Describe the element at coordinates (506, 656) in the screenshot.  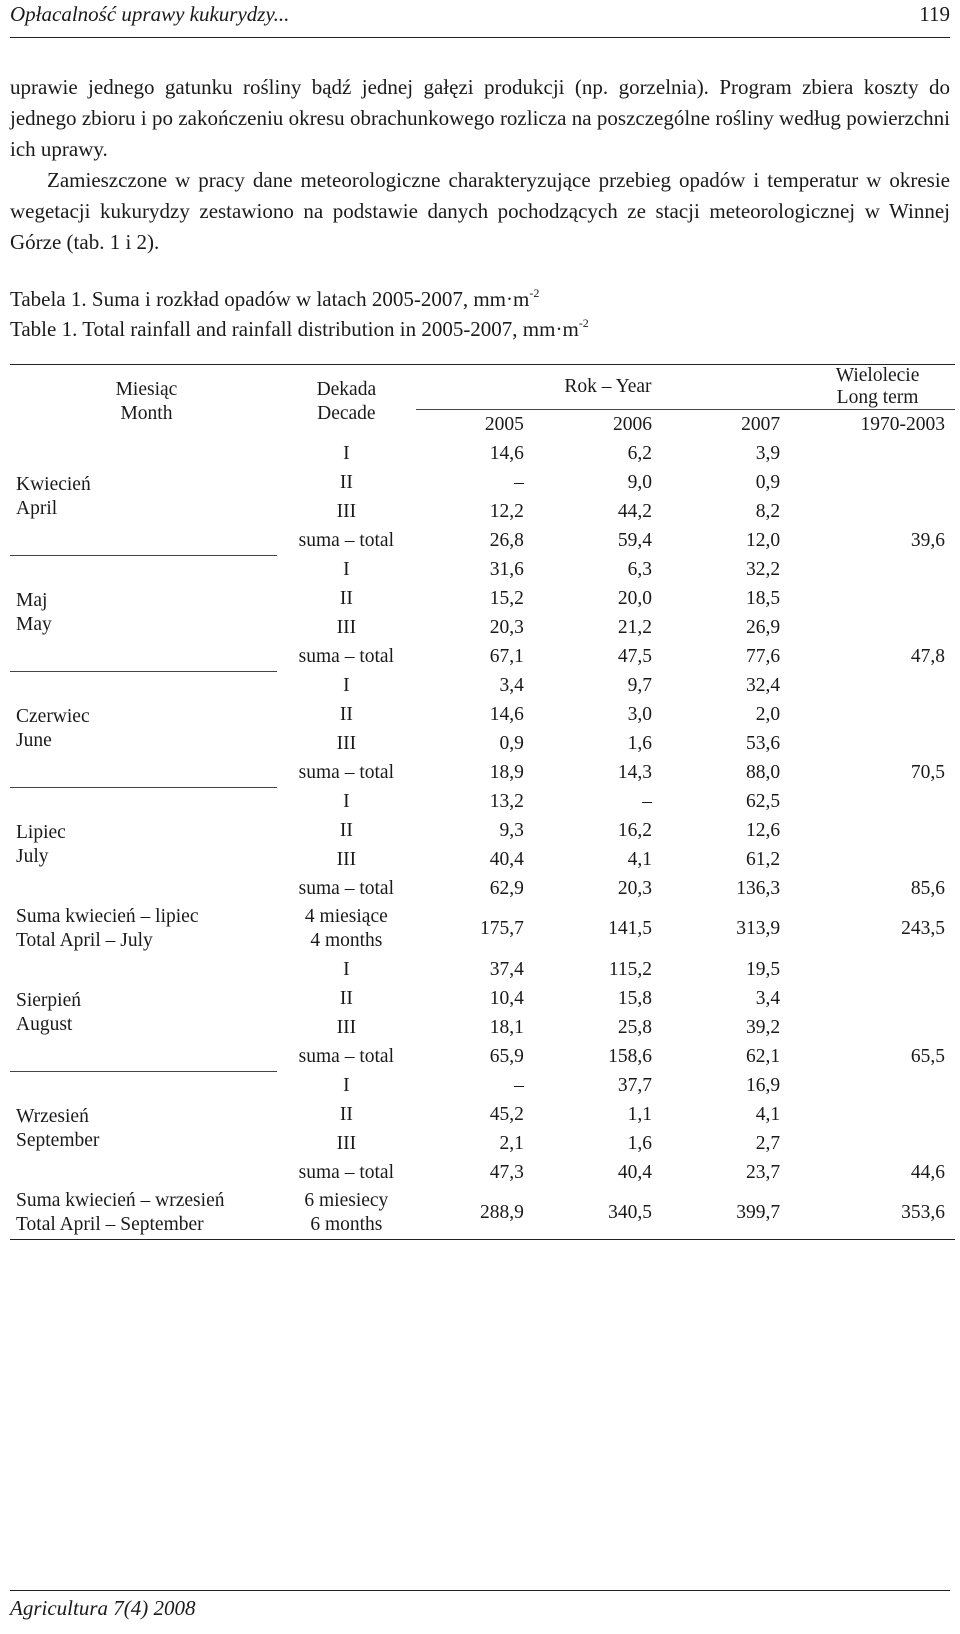
I see `total-cell: 67,1` at that location.